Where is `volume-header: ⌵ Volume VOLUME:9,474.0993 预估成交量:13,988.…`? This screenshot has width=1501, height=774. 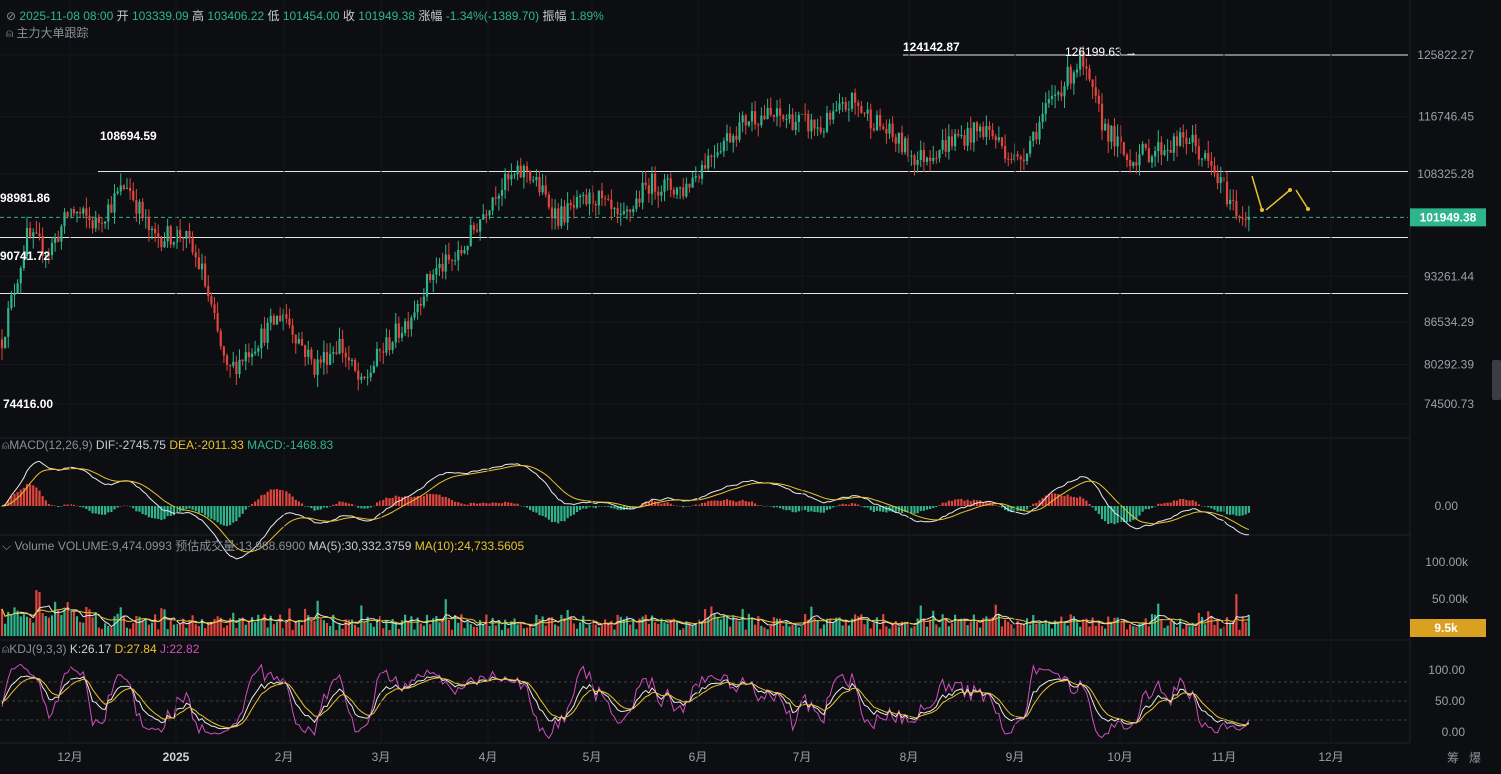 volume-header: ⌵ Volume VOLUME:9,474.0993 预估成交量:13,988.… is located at coordinates (263, 546).